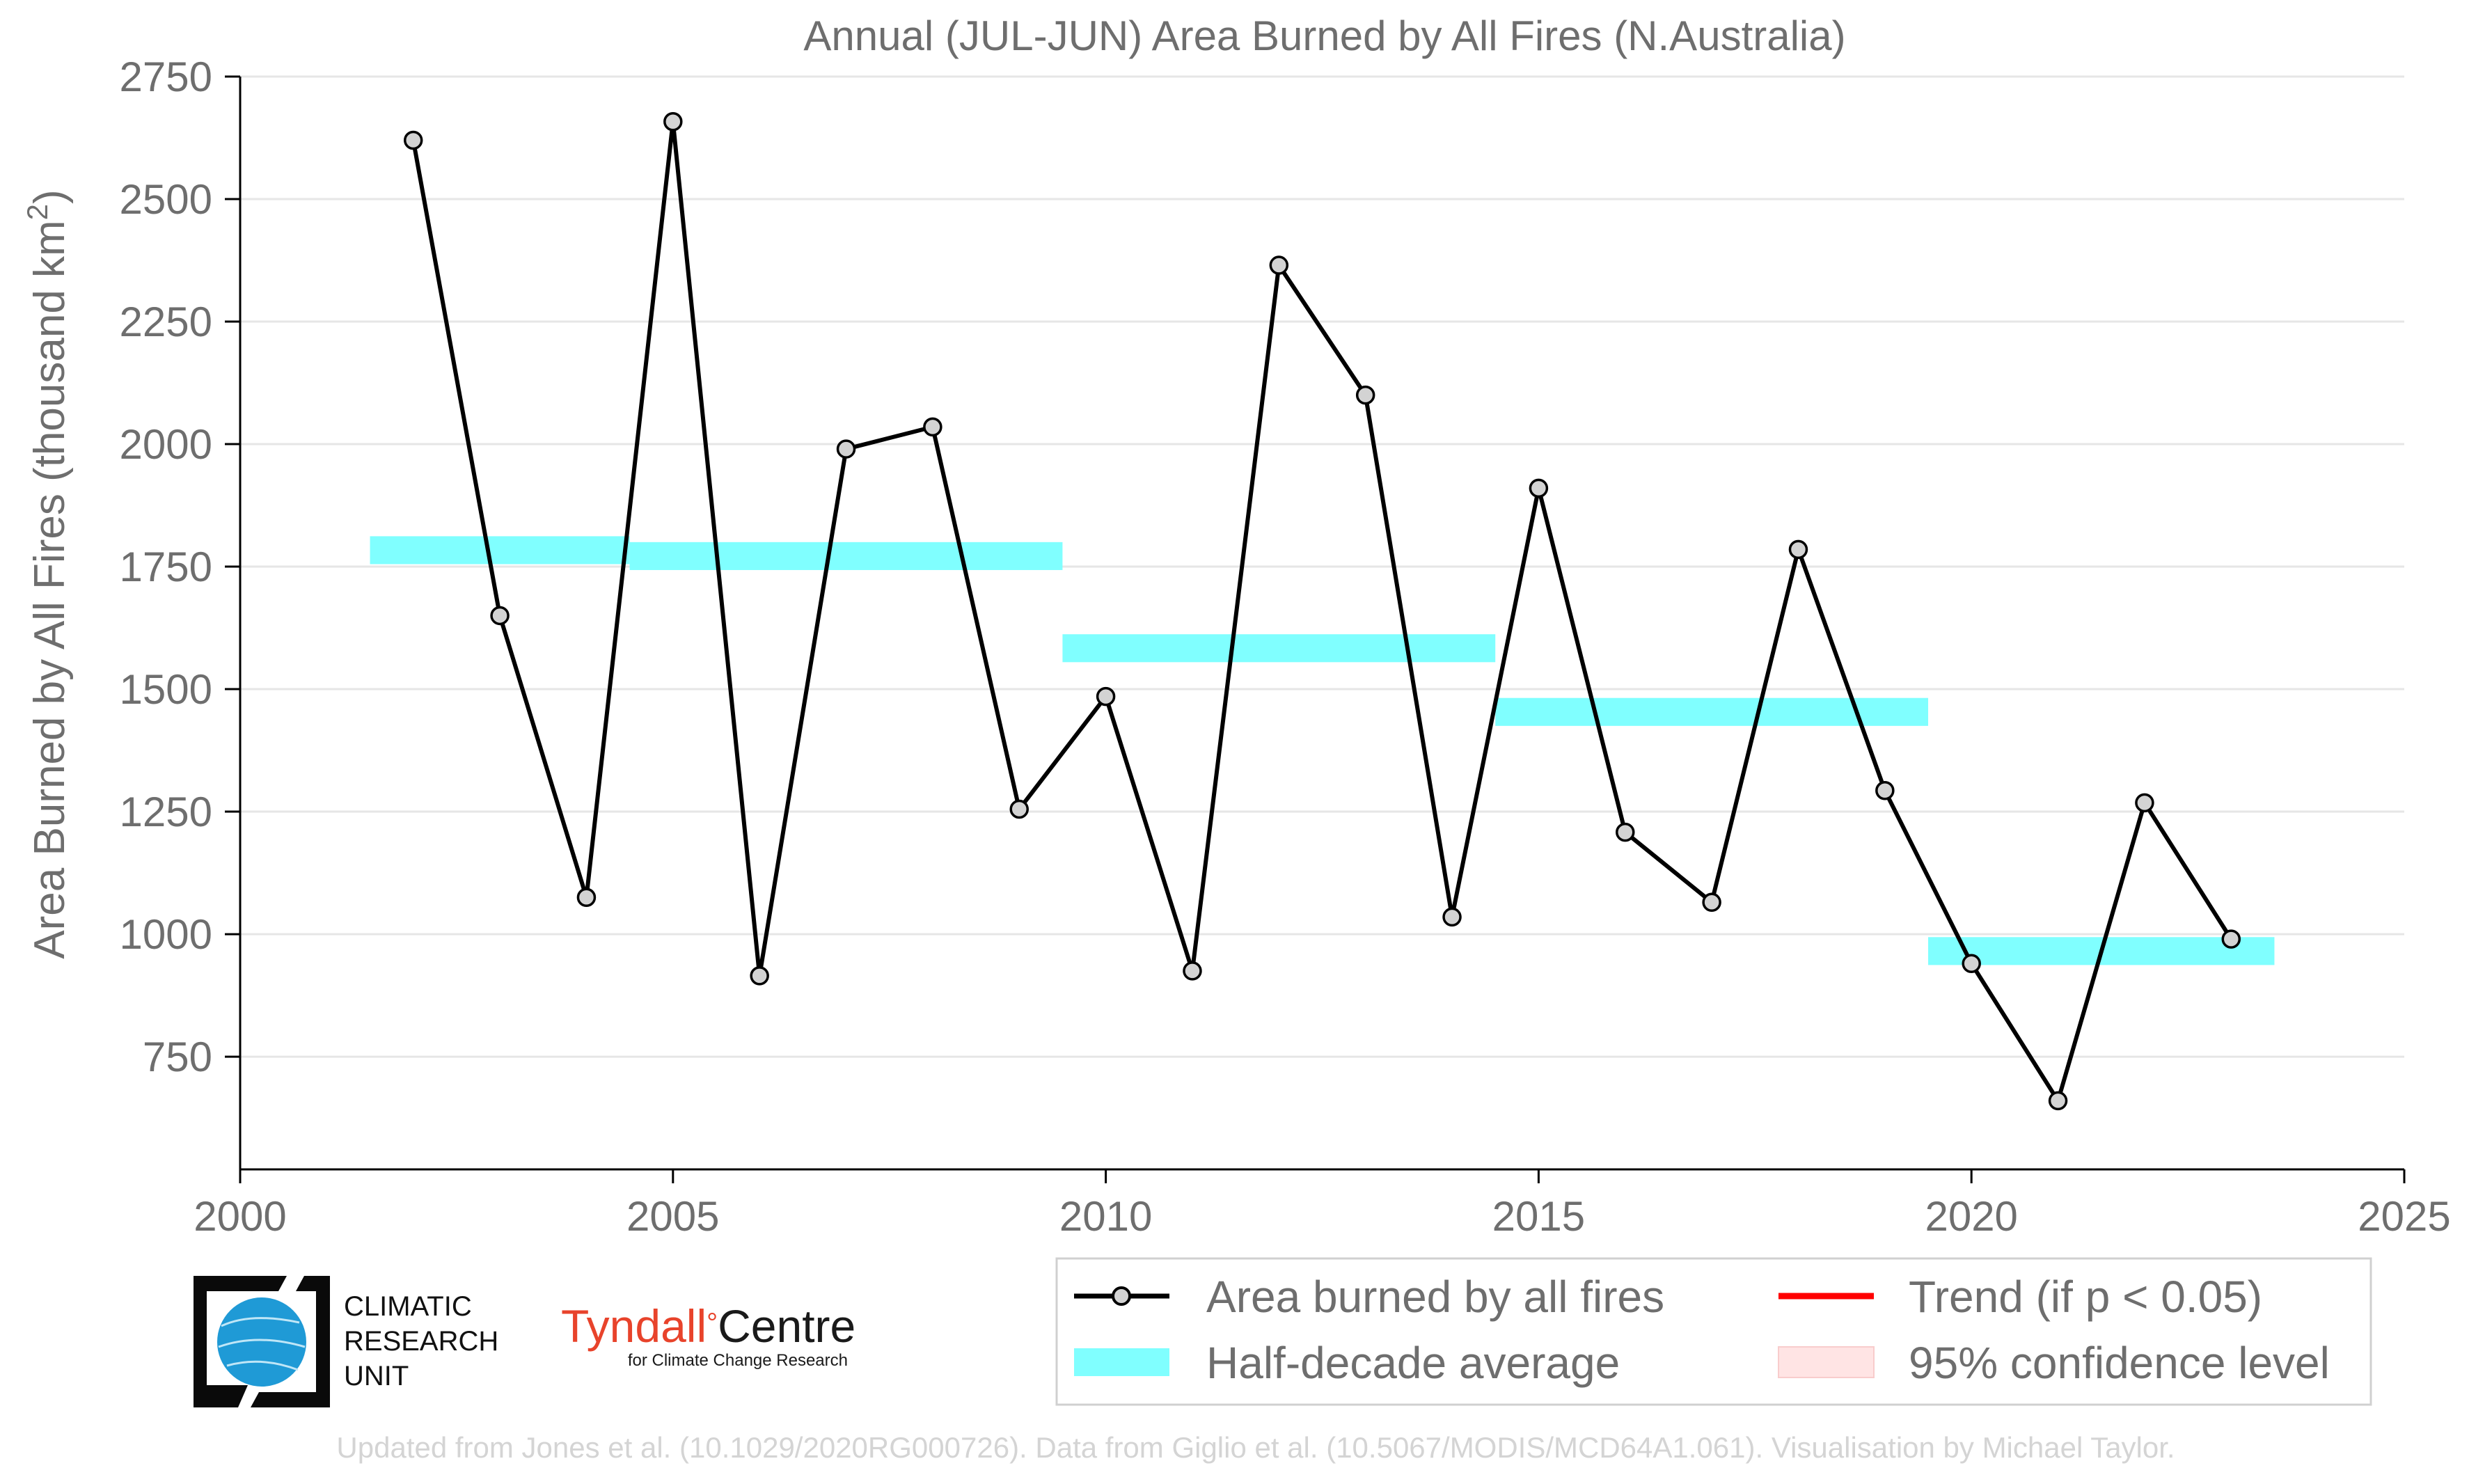 This screenshot has width=2469, height=1484. I want to click on data-point-2016, so click(1625, 832).